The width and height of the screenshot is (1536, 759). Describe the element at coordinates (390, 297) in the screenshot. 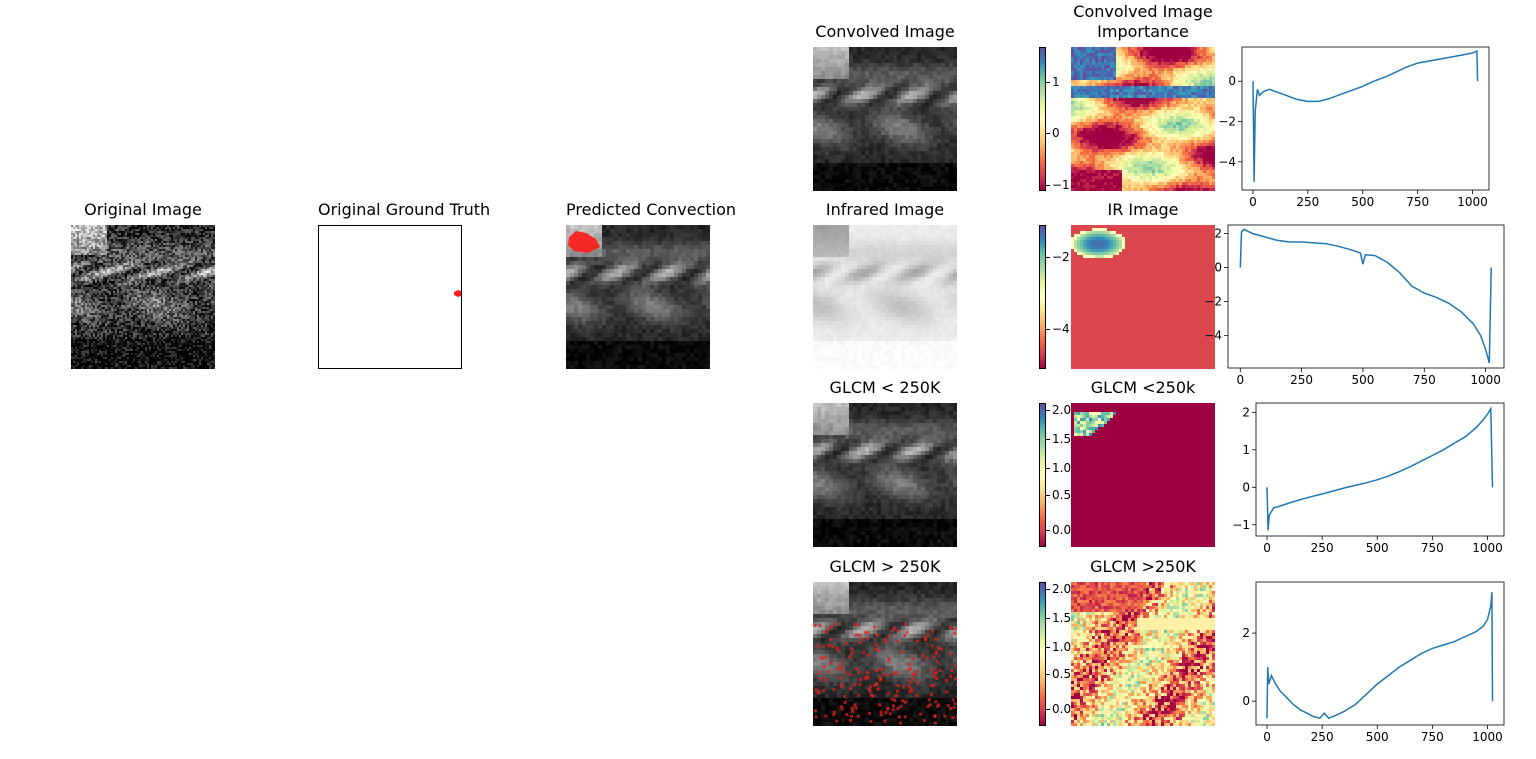

I see `ground-truth-image` at that location.